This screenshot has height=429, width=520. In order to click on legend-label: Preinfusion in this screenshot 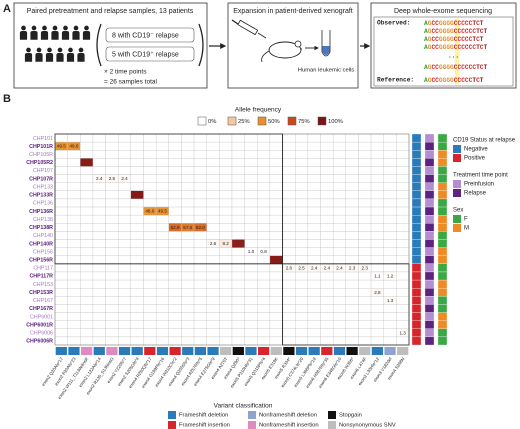, I will do `click(479, 185)`.